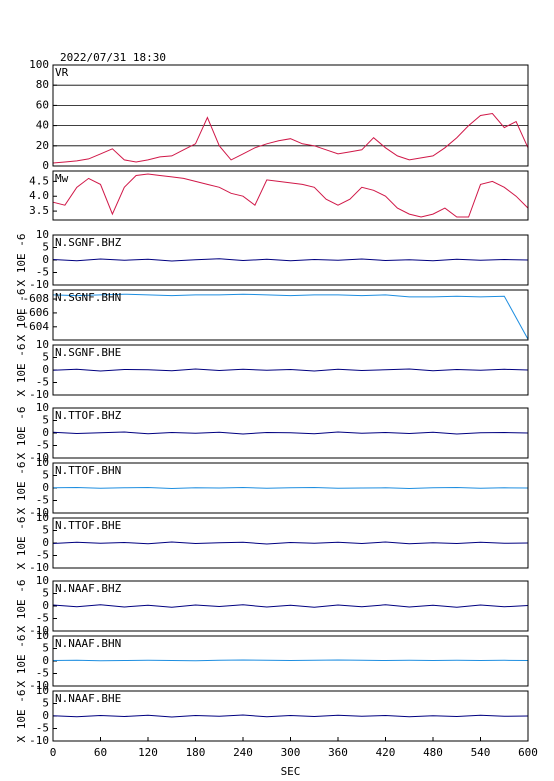 Image resolution: width=554 pixels, height=781 pixels. I want to click on x-tick-label: 420, so click(386, 752).